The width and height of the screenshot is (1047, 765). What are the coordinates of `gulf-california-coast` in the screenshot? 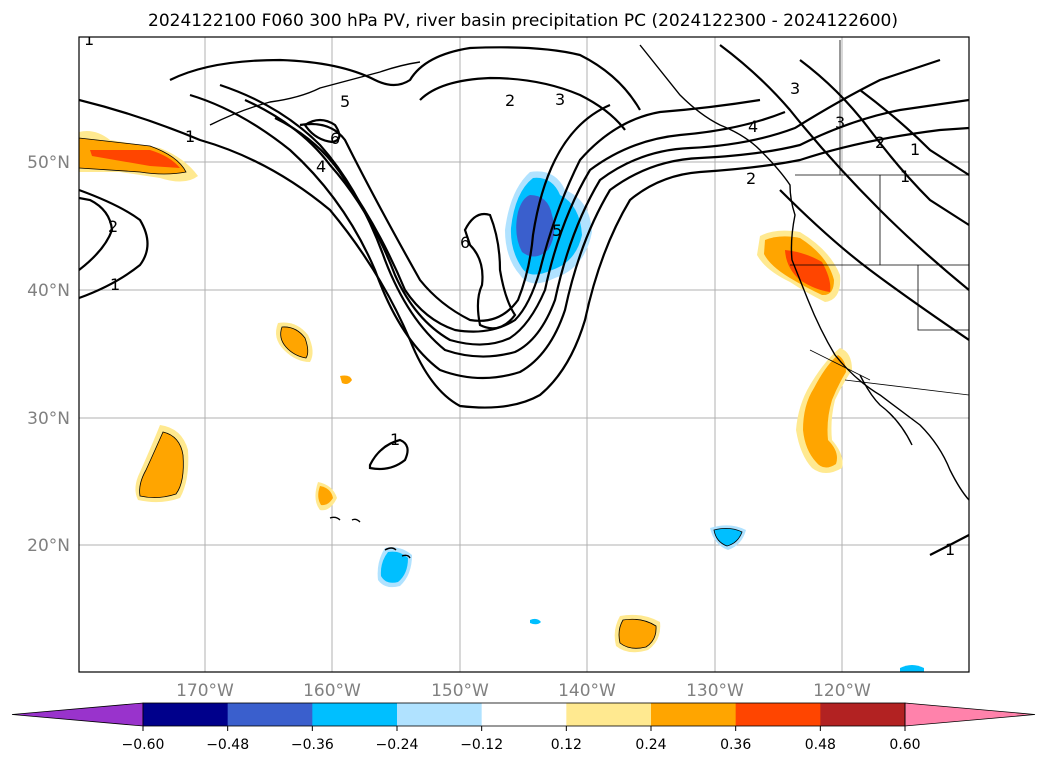 It's located at (886, 410).